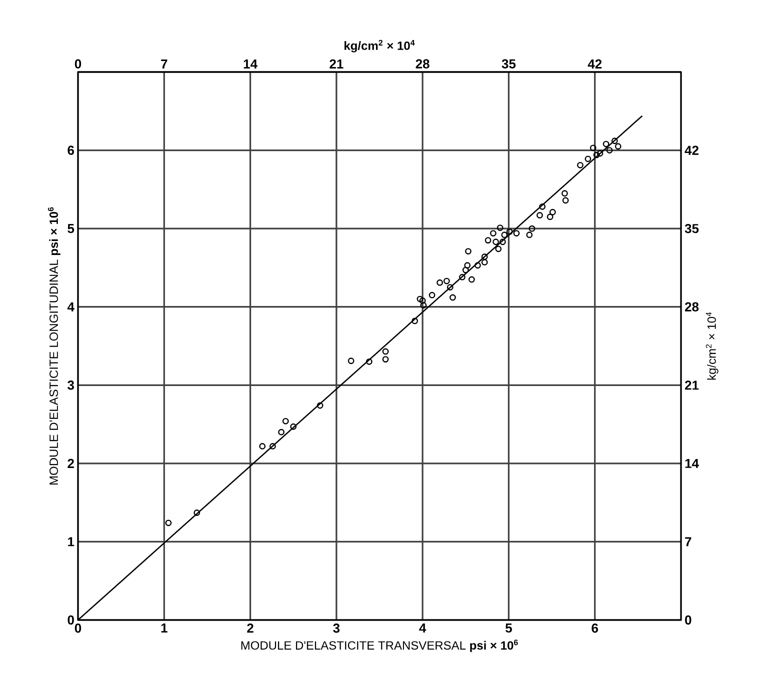  I want to click on y-tick-label: 6, so click(71, 150).